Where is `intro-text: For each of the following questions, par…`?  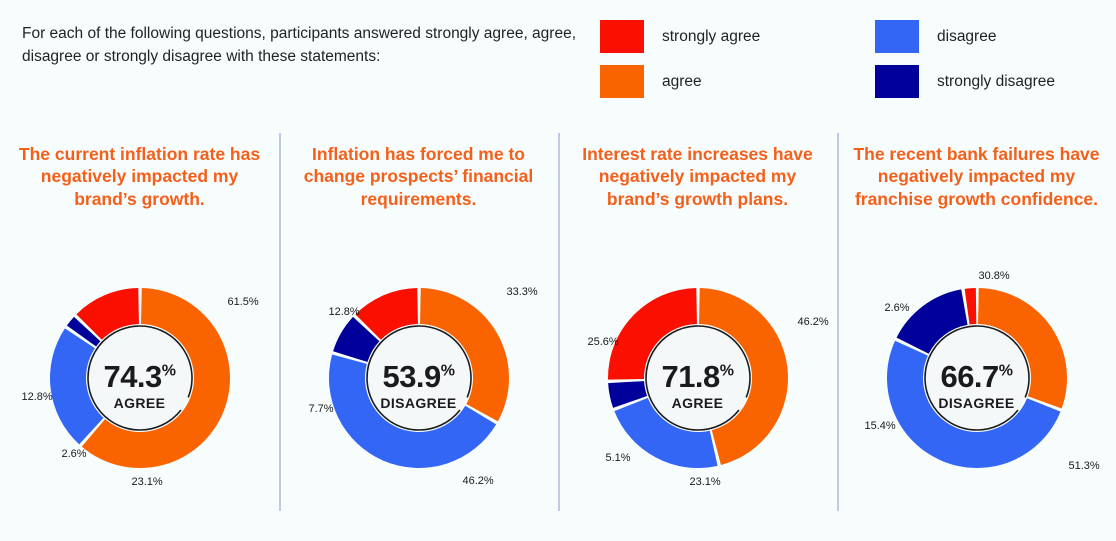 intro-text: For each of the following questions, par… is located at coordinates (299, 45).